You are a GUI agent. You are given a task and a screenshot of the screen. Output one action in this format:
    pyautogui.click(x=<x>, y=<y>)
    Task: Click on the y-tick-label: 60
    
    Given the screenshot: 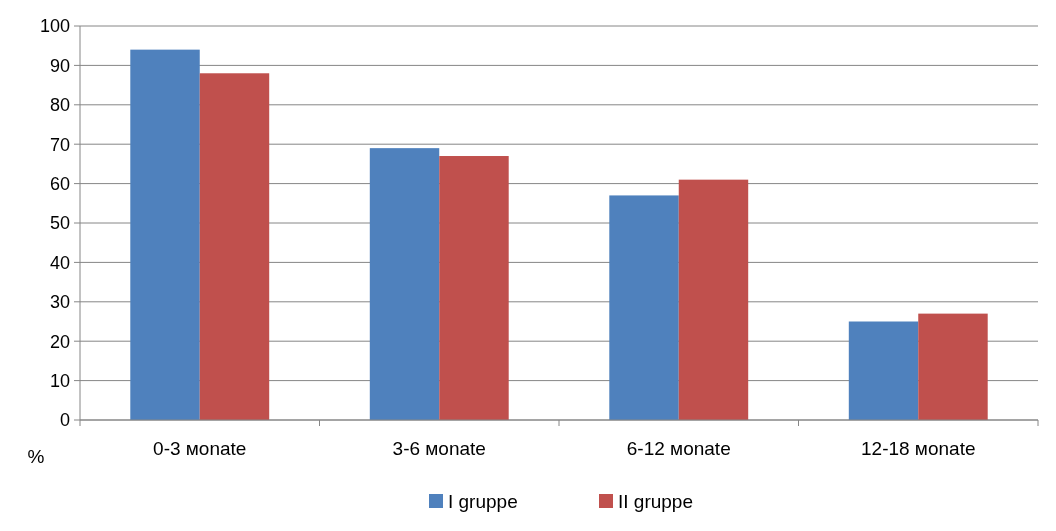 What is the action you would take?
    pyautogui.click(x=59, y=183)
    